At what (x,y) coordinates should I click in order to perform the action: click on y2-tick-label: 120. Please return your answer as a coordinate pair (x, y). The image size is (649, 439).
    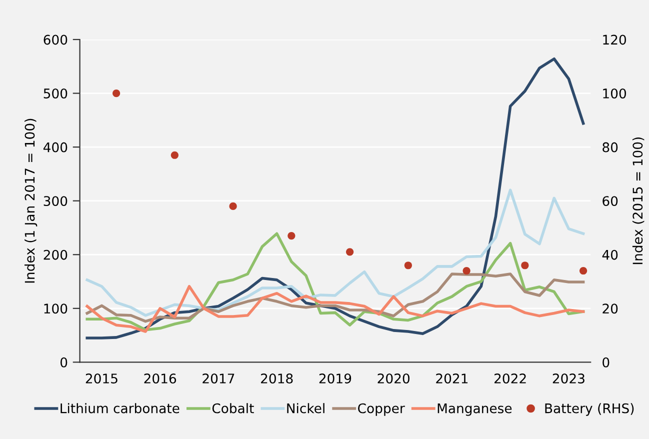
    Looking at the image, I should click on (614, 39).